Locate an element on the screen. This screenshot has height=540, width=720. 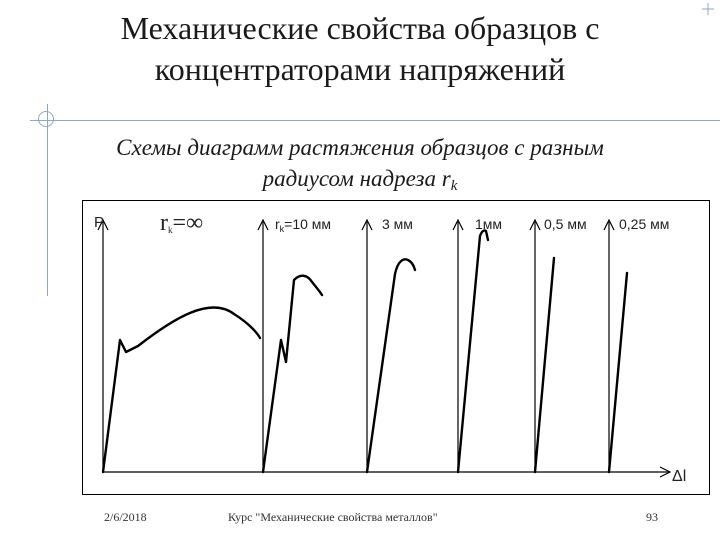
axis-4-arrow is located at coordinates (458, 224).